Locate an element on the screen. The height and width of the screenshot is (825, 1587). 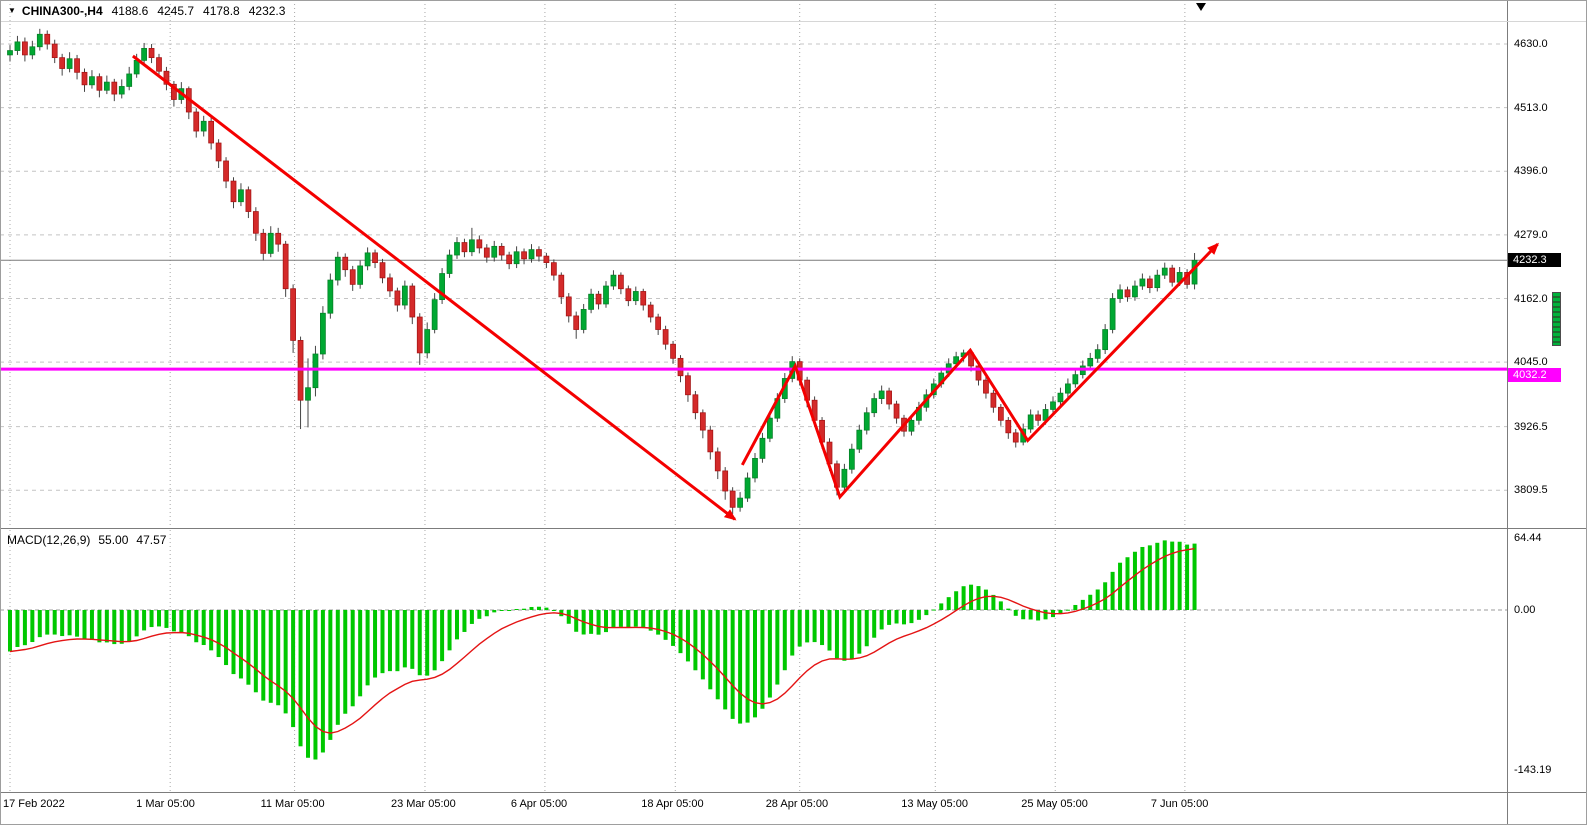
time-tick-label: 1 Mar 05:00 is located at coordinates (165, 804).